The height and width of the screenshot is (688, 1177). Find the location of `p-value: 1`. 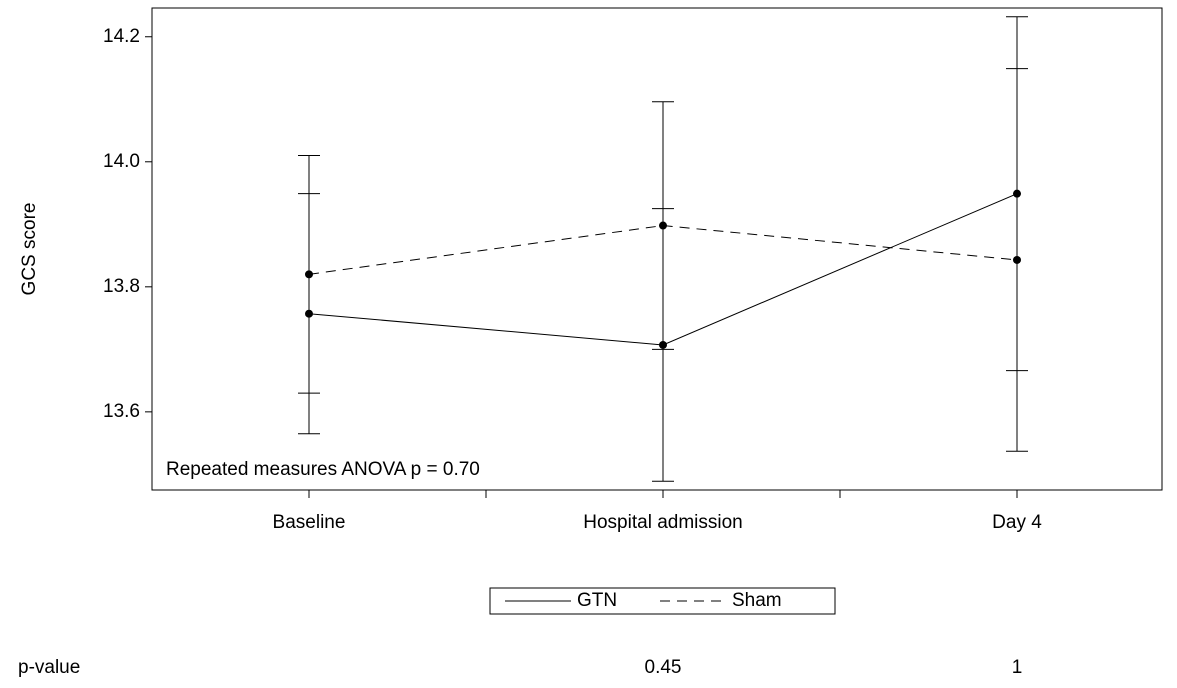

p-value: 1 is located at coordinates (1017, 667).